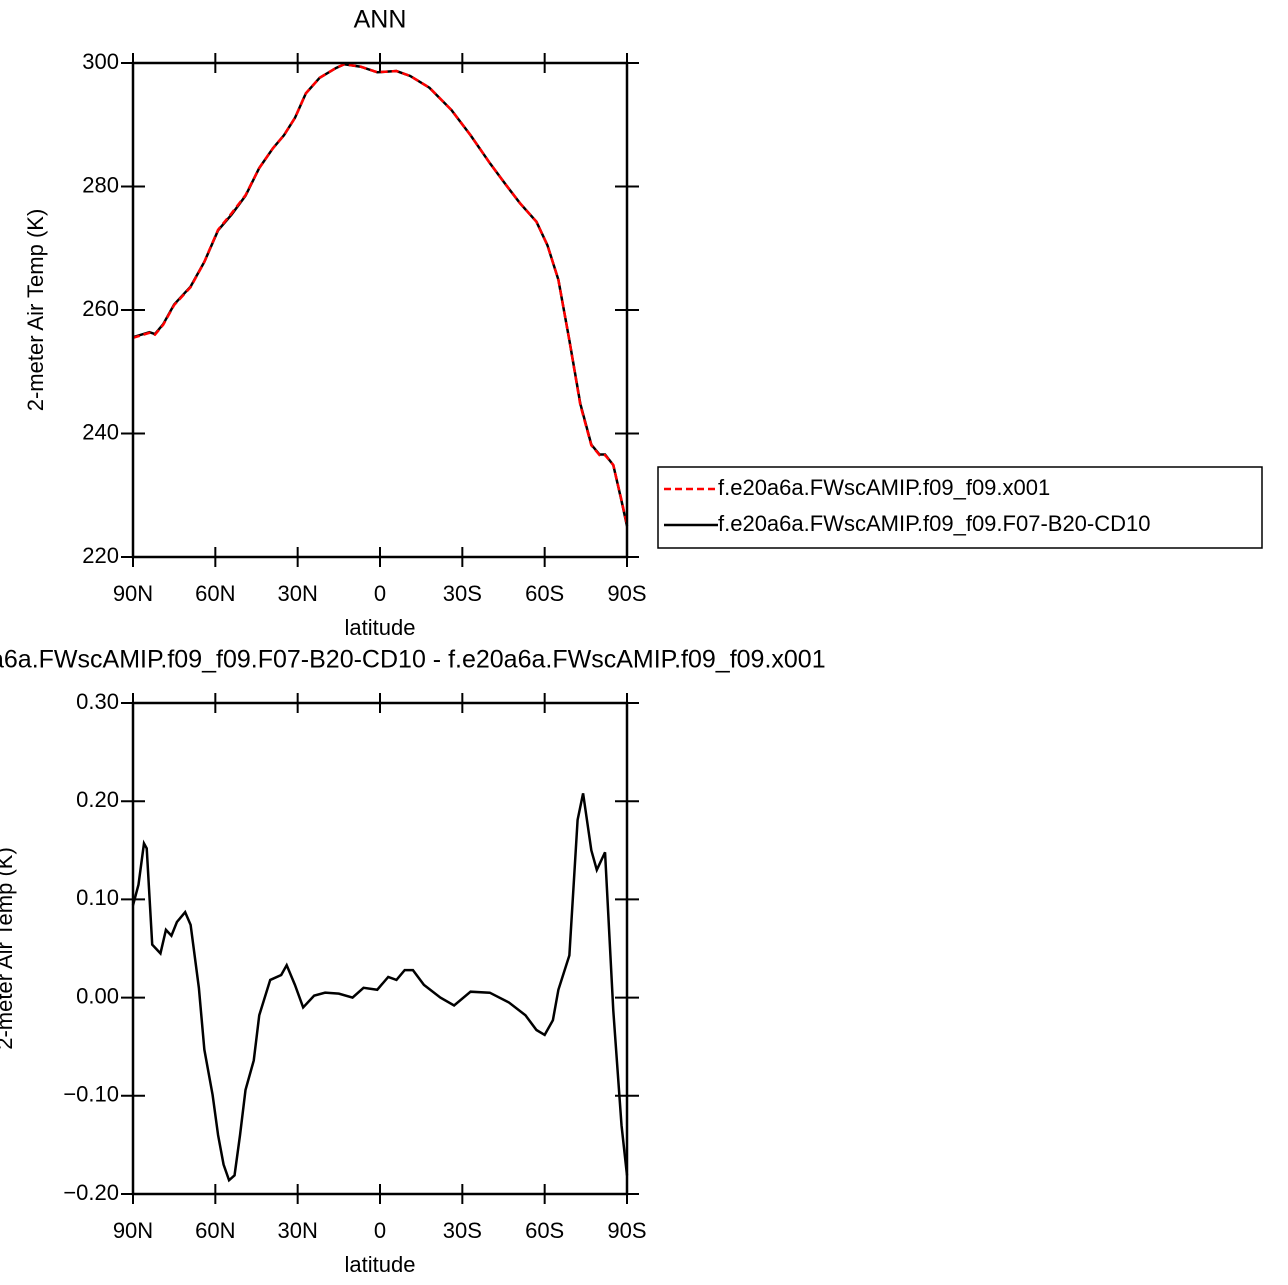  Describe the element at coordinates (100, 555) in the screenshot. I see `y-tick-label: 220` at that location.